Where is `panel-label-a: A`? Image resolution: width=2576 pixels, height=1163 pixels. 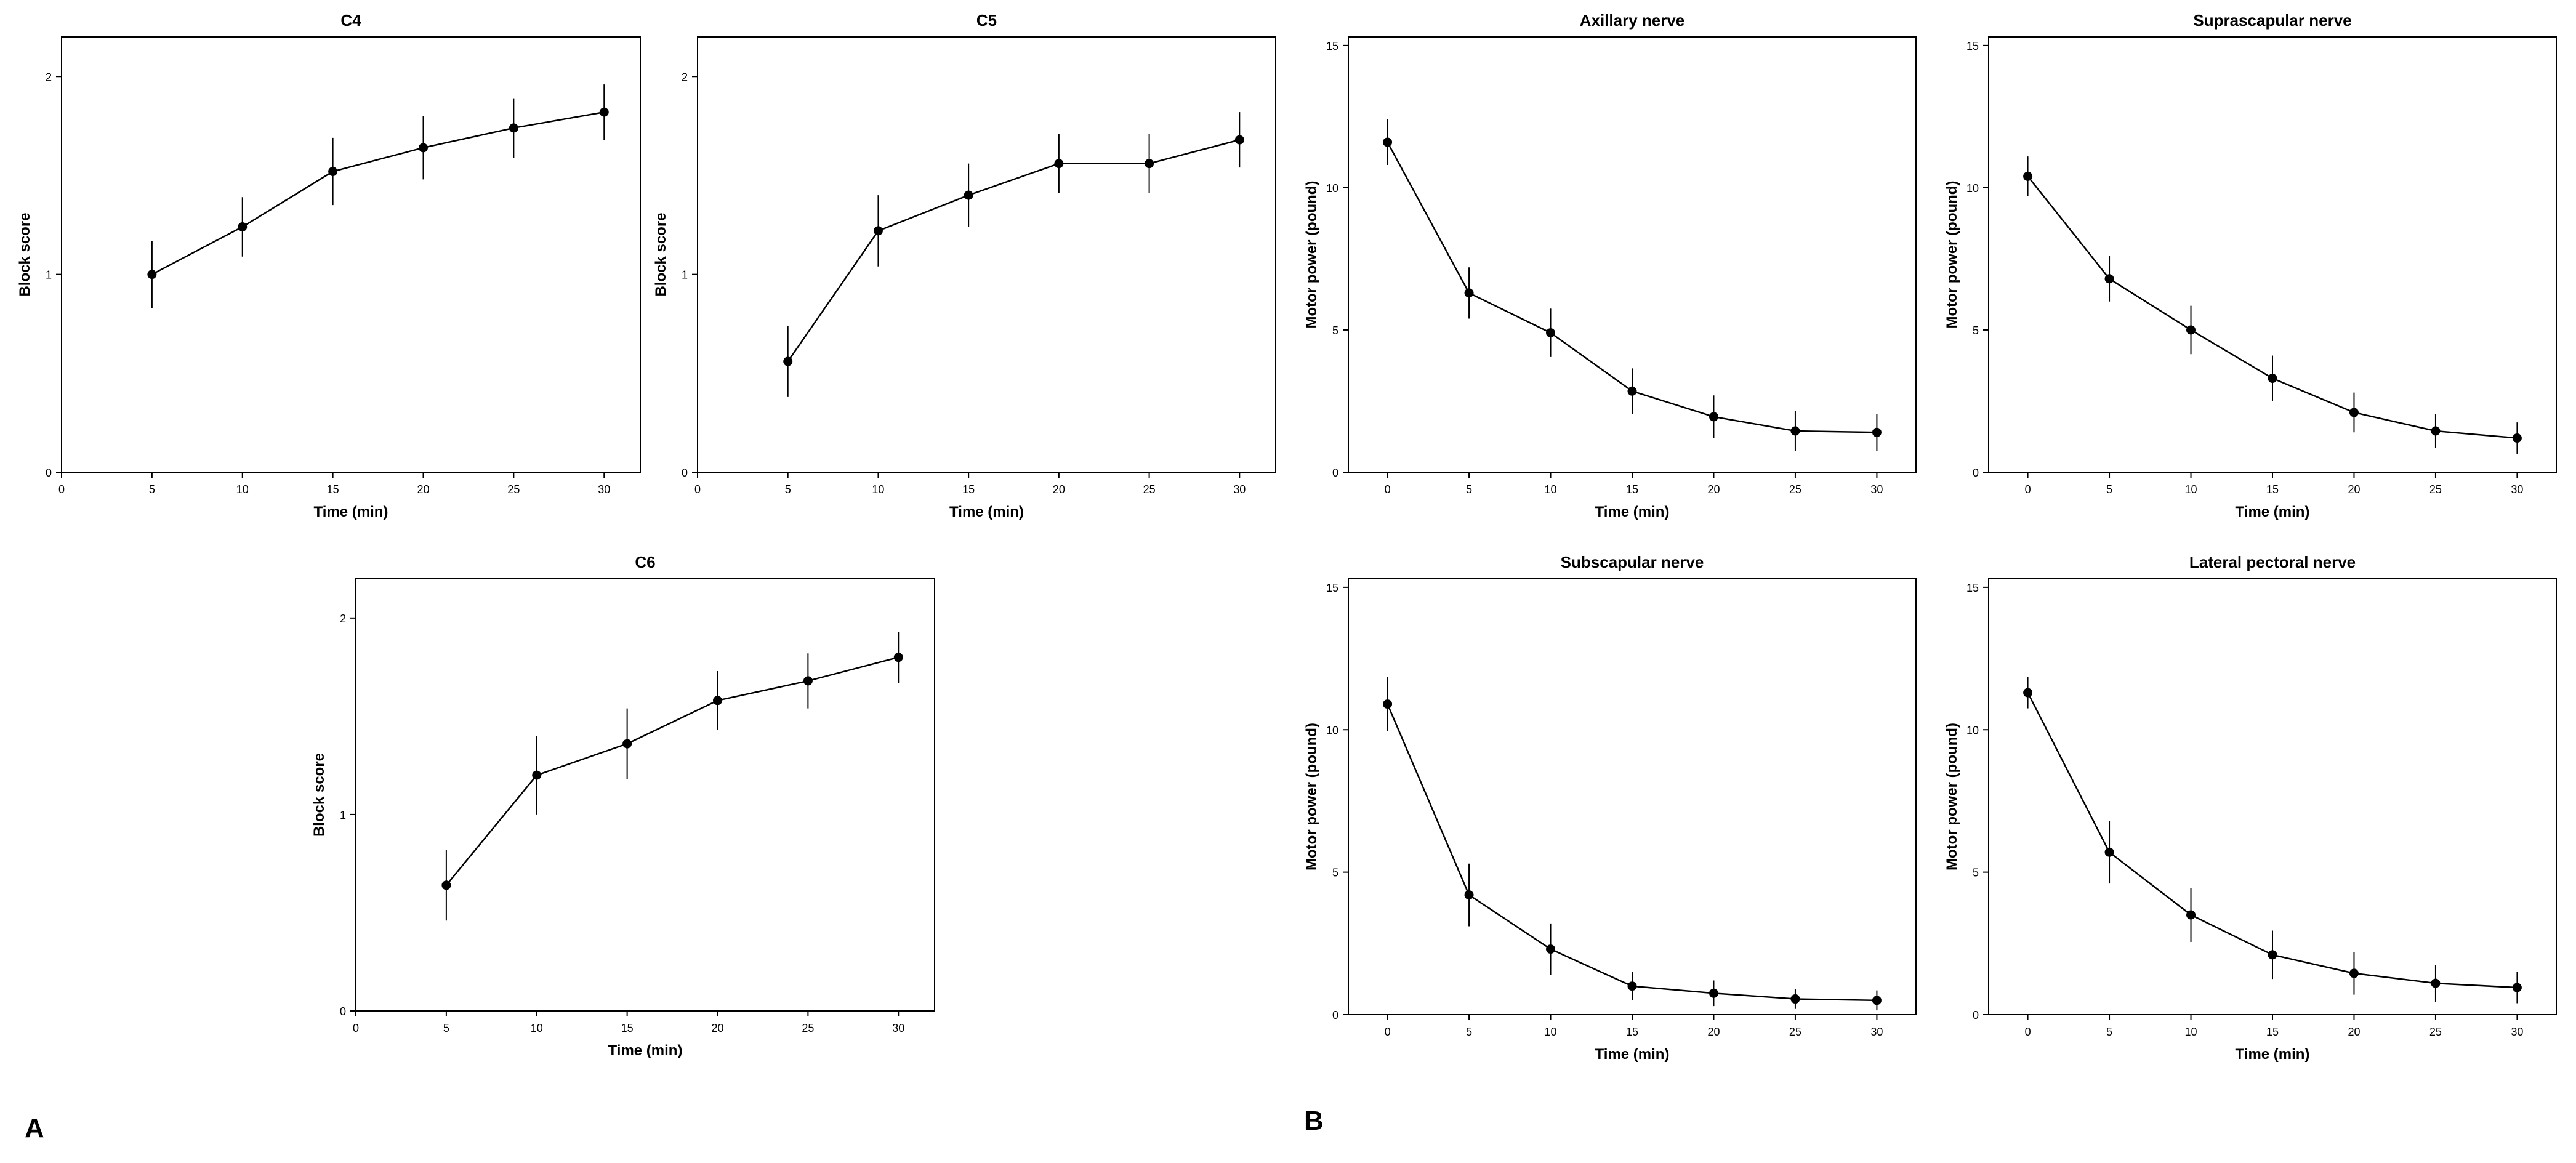
panel-label-a: A is located at coordinates (34, 1128).